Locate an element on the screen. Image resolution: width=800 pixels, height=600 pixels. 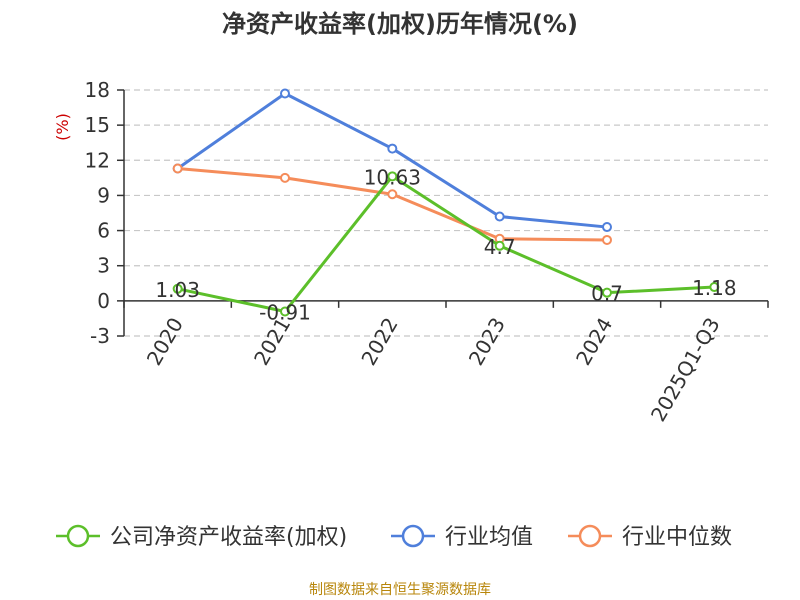
data-label: 10.63 is located at coordinates (392, 177).